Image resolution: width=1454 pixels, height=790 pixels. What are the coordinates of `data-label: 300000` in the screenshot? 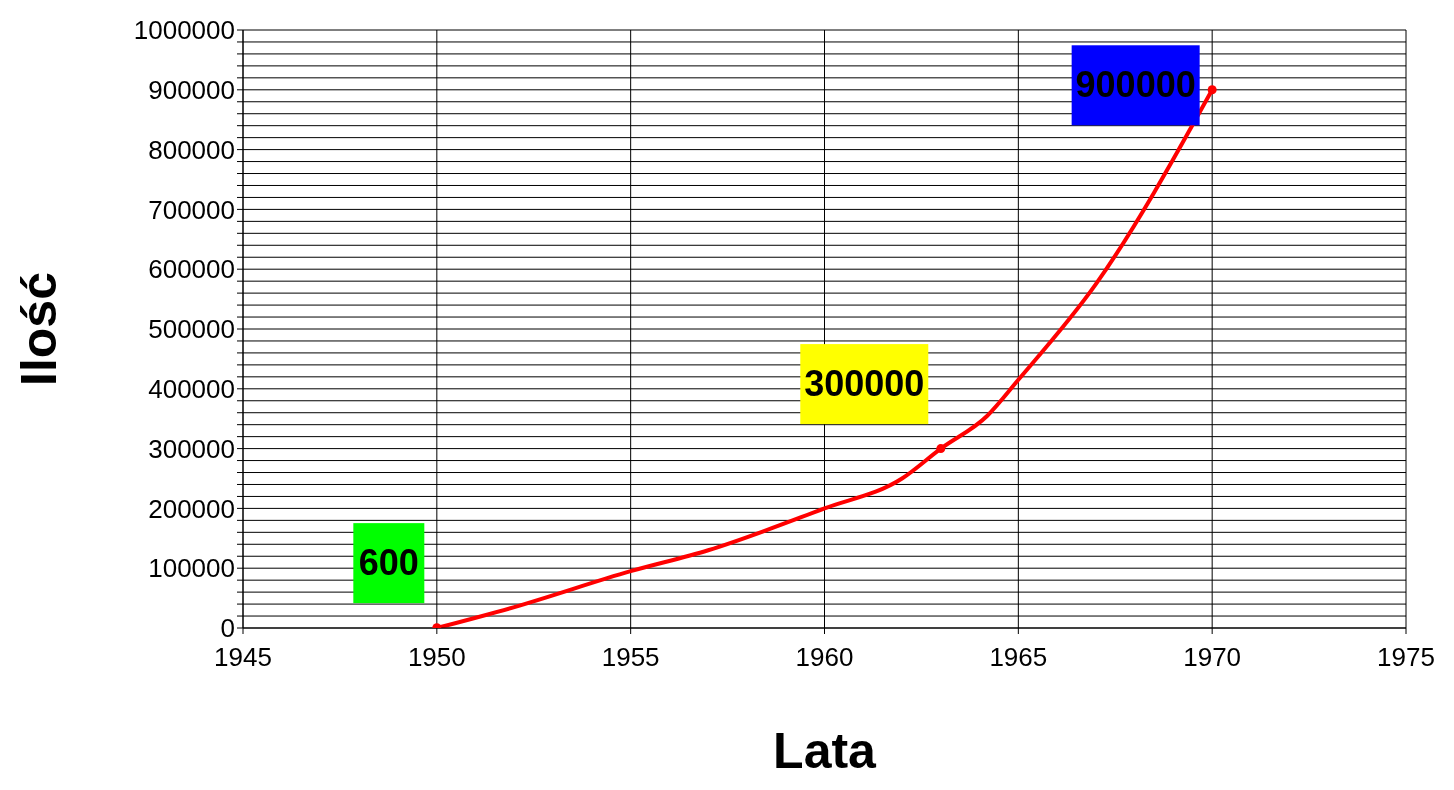 It's located at (864, 384).